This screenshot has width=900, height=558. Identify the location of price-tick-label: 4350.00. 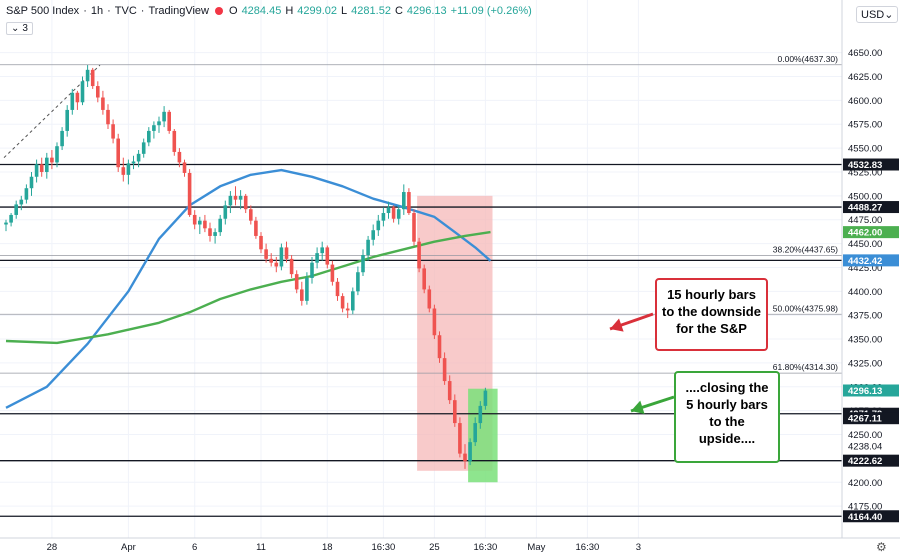
(865, 340).